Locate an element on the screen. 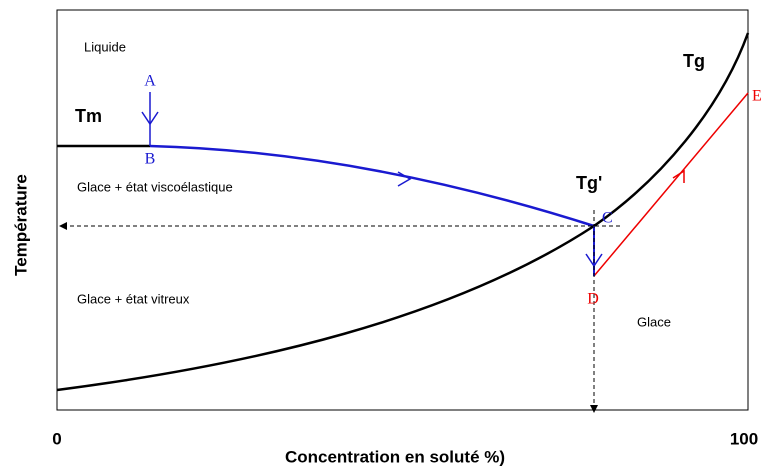 This screenshot has height=471, width=767. point-label: A is located at coordinates (150, 81).